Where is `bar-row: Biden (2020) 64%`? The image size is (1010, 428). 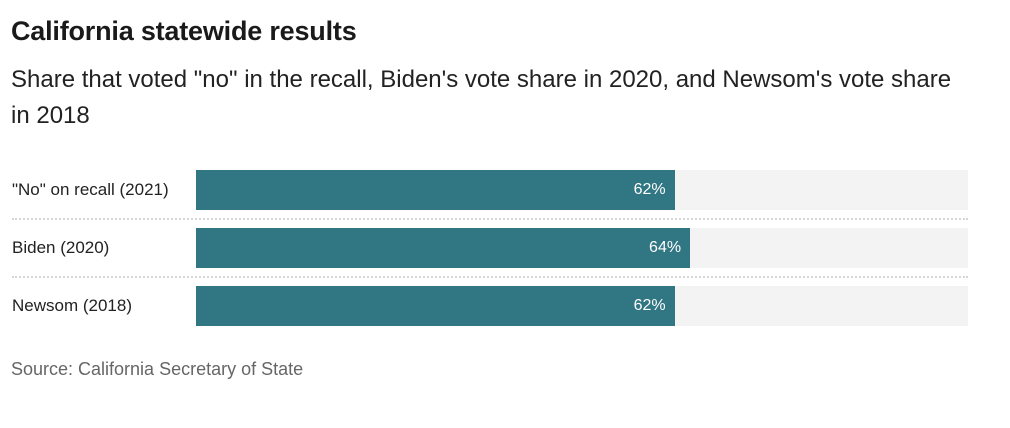
bar-row: Biden (2020) 64% is located at coordinates (505, 248).